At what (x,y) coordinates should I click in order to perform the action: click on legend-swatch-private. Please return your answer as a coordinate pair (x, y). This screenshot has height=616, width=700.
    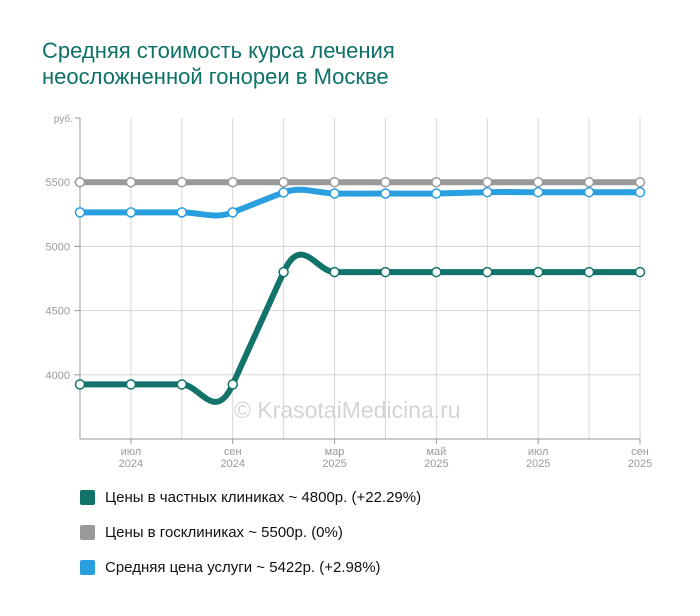
    Looking at the image, I should click on (87, 497).